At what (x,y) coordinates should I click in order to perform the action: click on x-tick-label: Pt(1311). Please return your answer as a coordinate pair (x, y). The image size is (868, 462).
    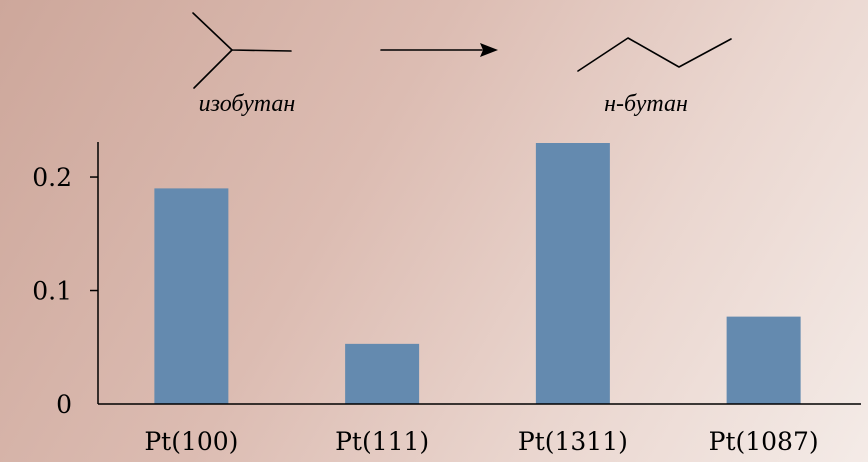
    Looking at the image, I should click on (573, 441).